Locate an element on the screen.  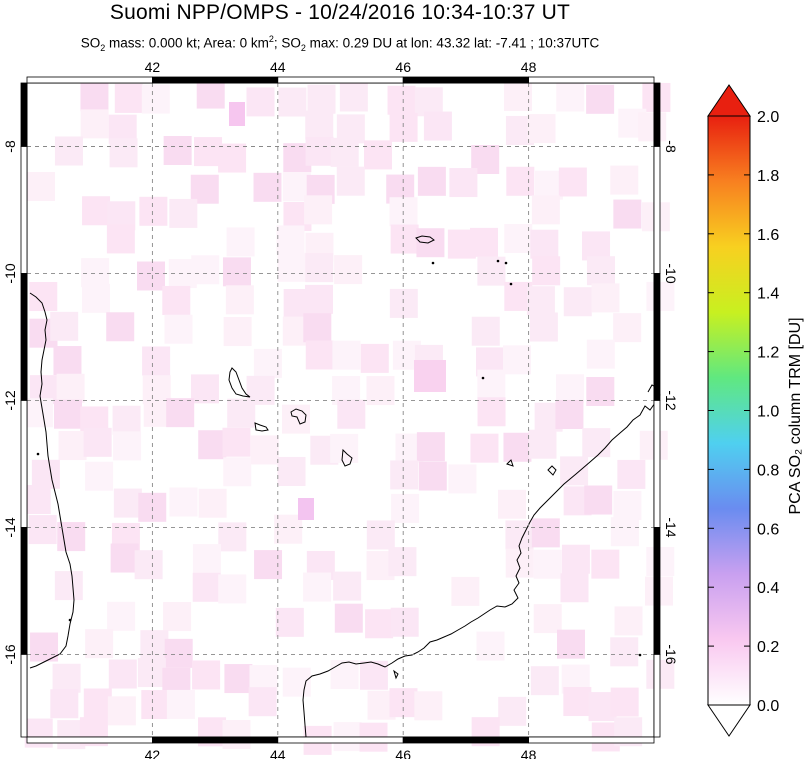
lat-tick-label-right: -12 is located at coordinates (671, 400).